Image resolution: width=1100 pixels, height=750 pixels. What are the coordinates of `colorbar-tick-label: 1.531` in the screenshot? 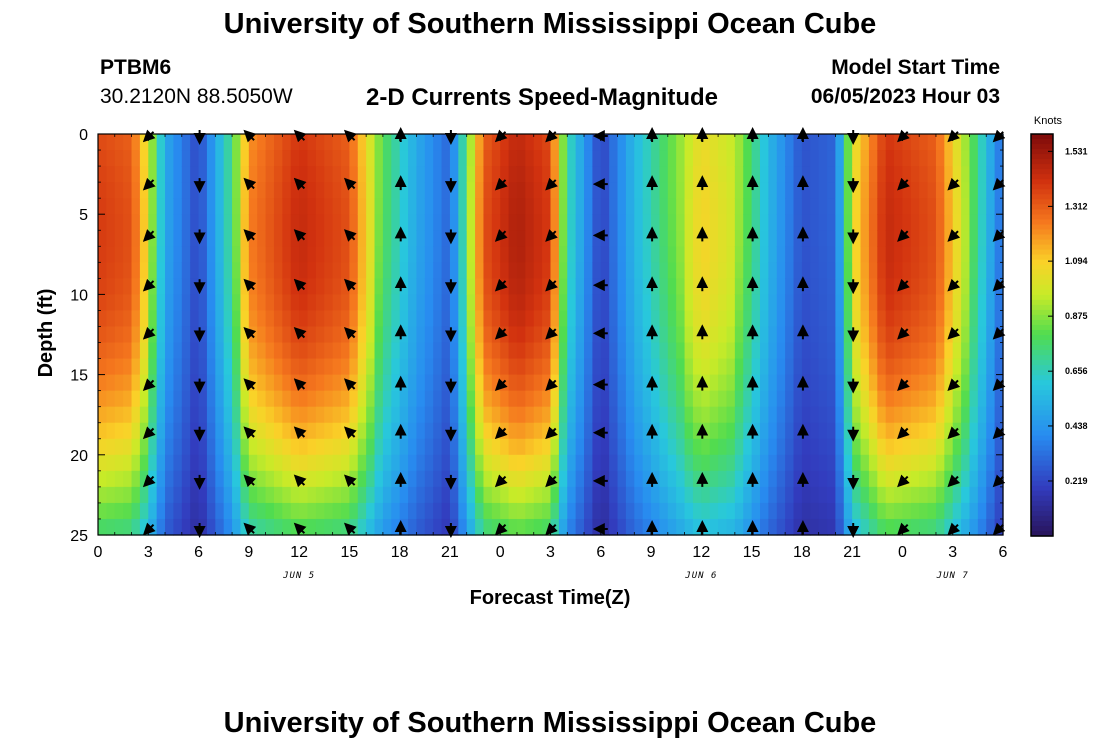 It's located at (1076, 151).